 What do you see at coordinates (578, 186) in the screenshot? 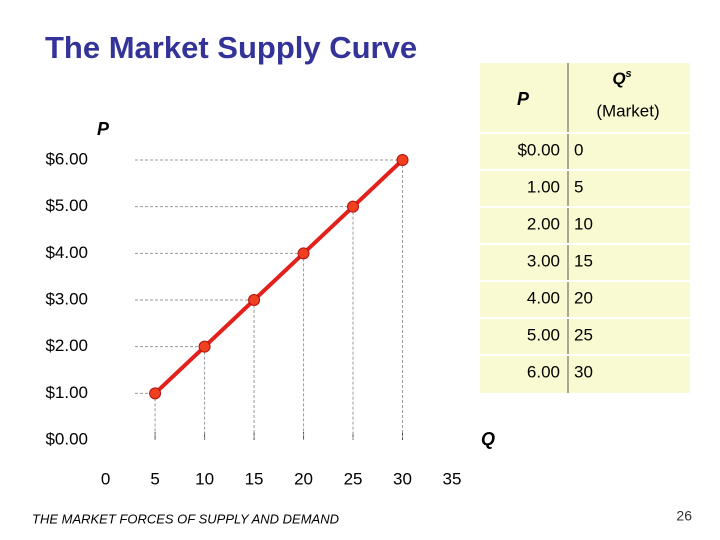
I see `table-cell: 5` at bounding box center [578, 186].